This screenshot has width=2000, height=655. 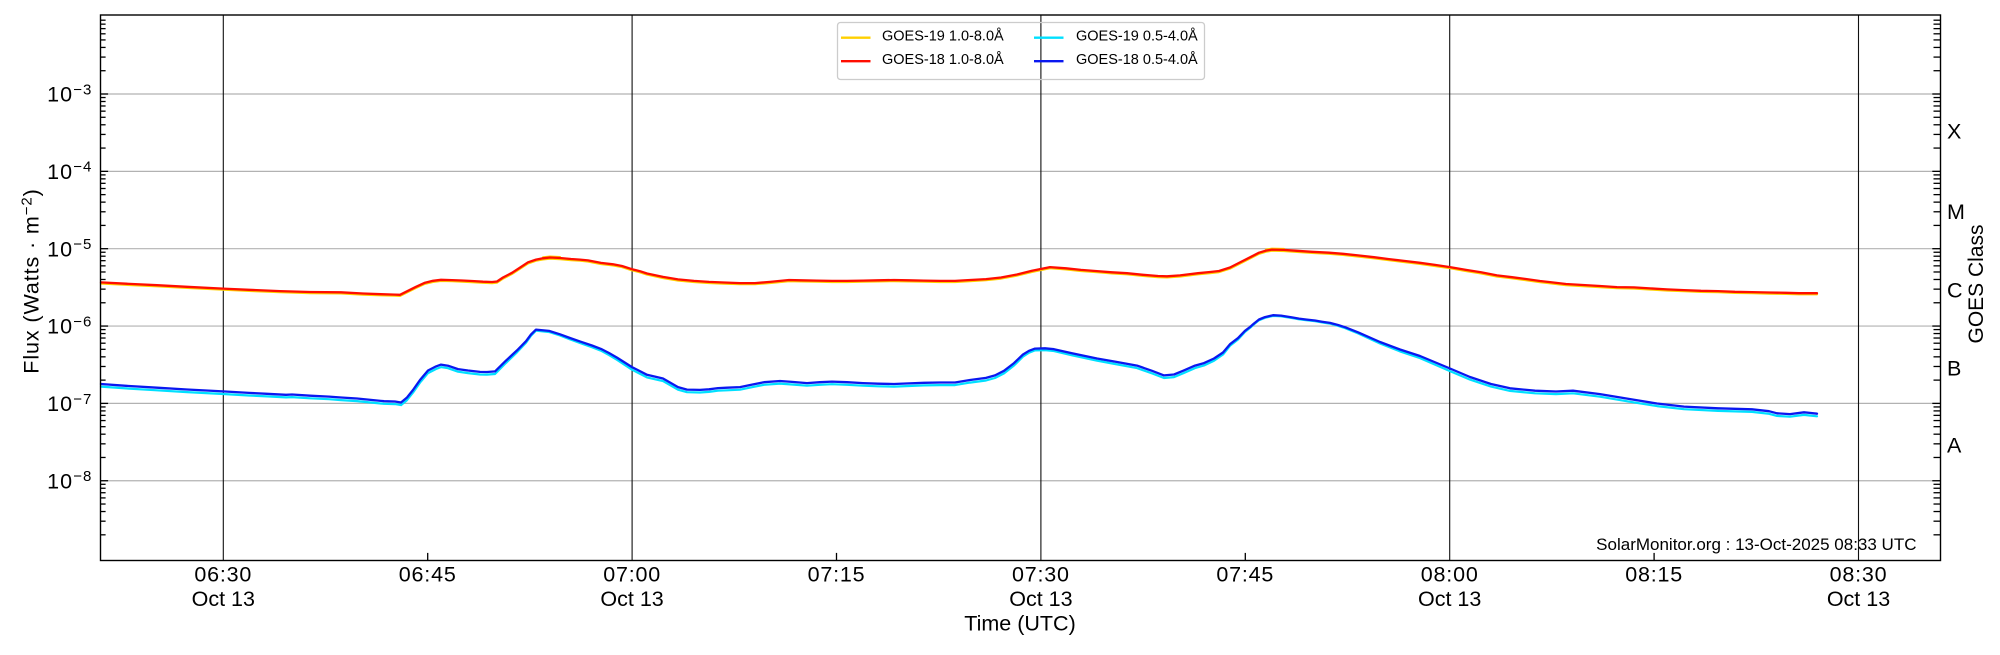 I want to click on svg-text: B, so click(x=1954, y=369).